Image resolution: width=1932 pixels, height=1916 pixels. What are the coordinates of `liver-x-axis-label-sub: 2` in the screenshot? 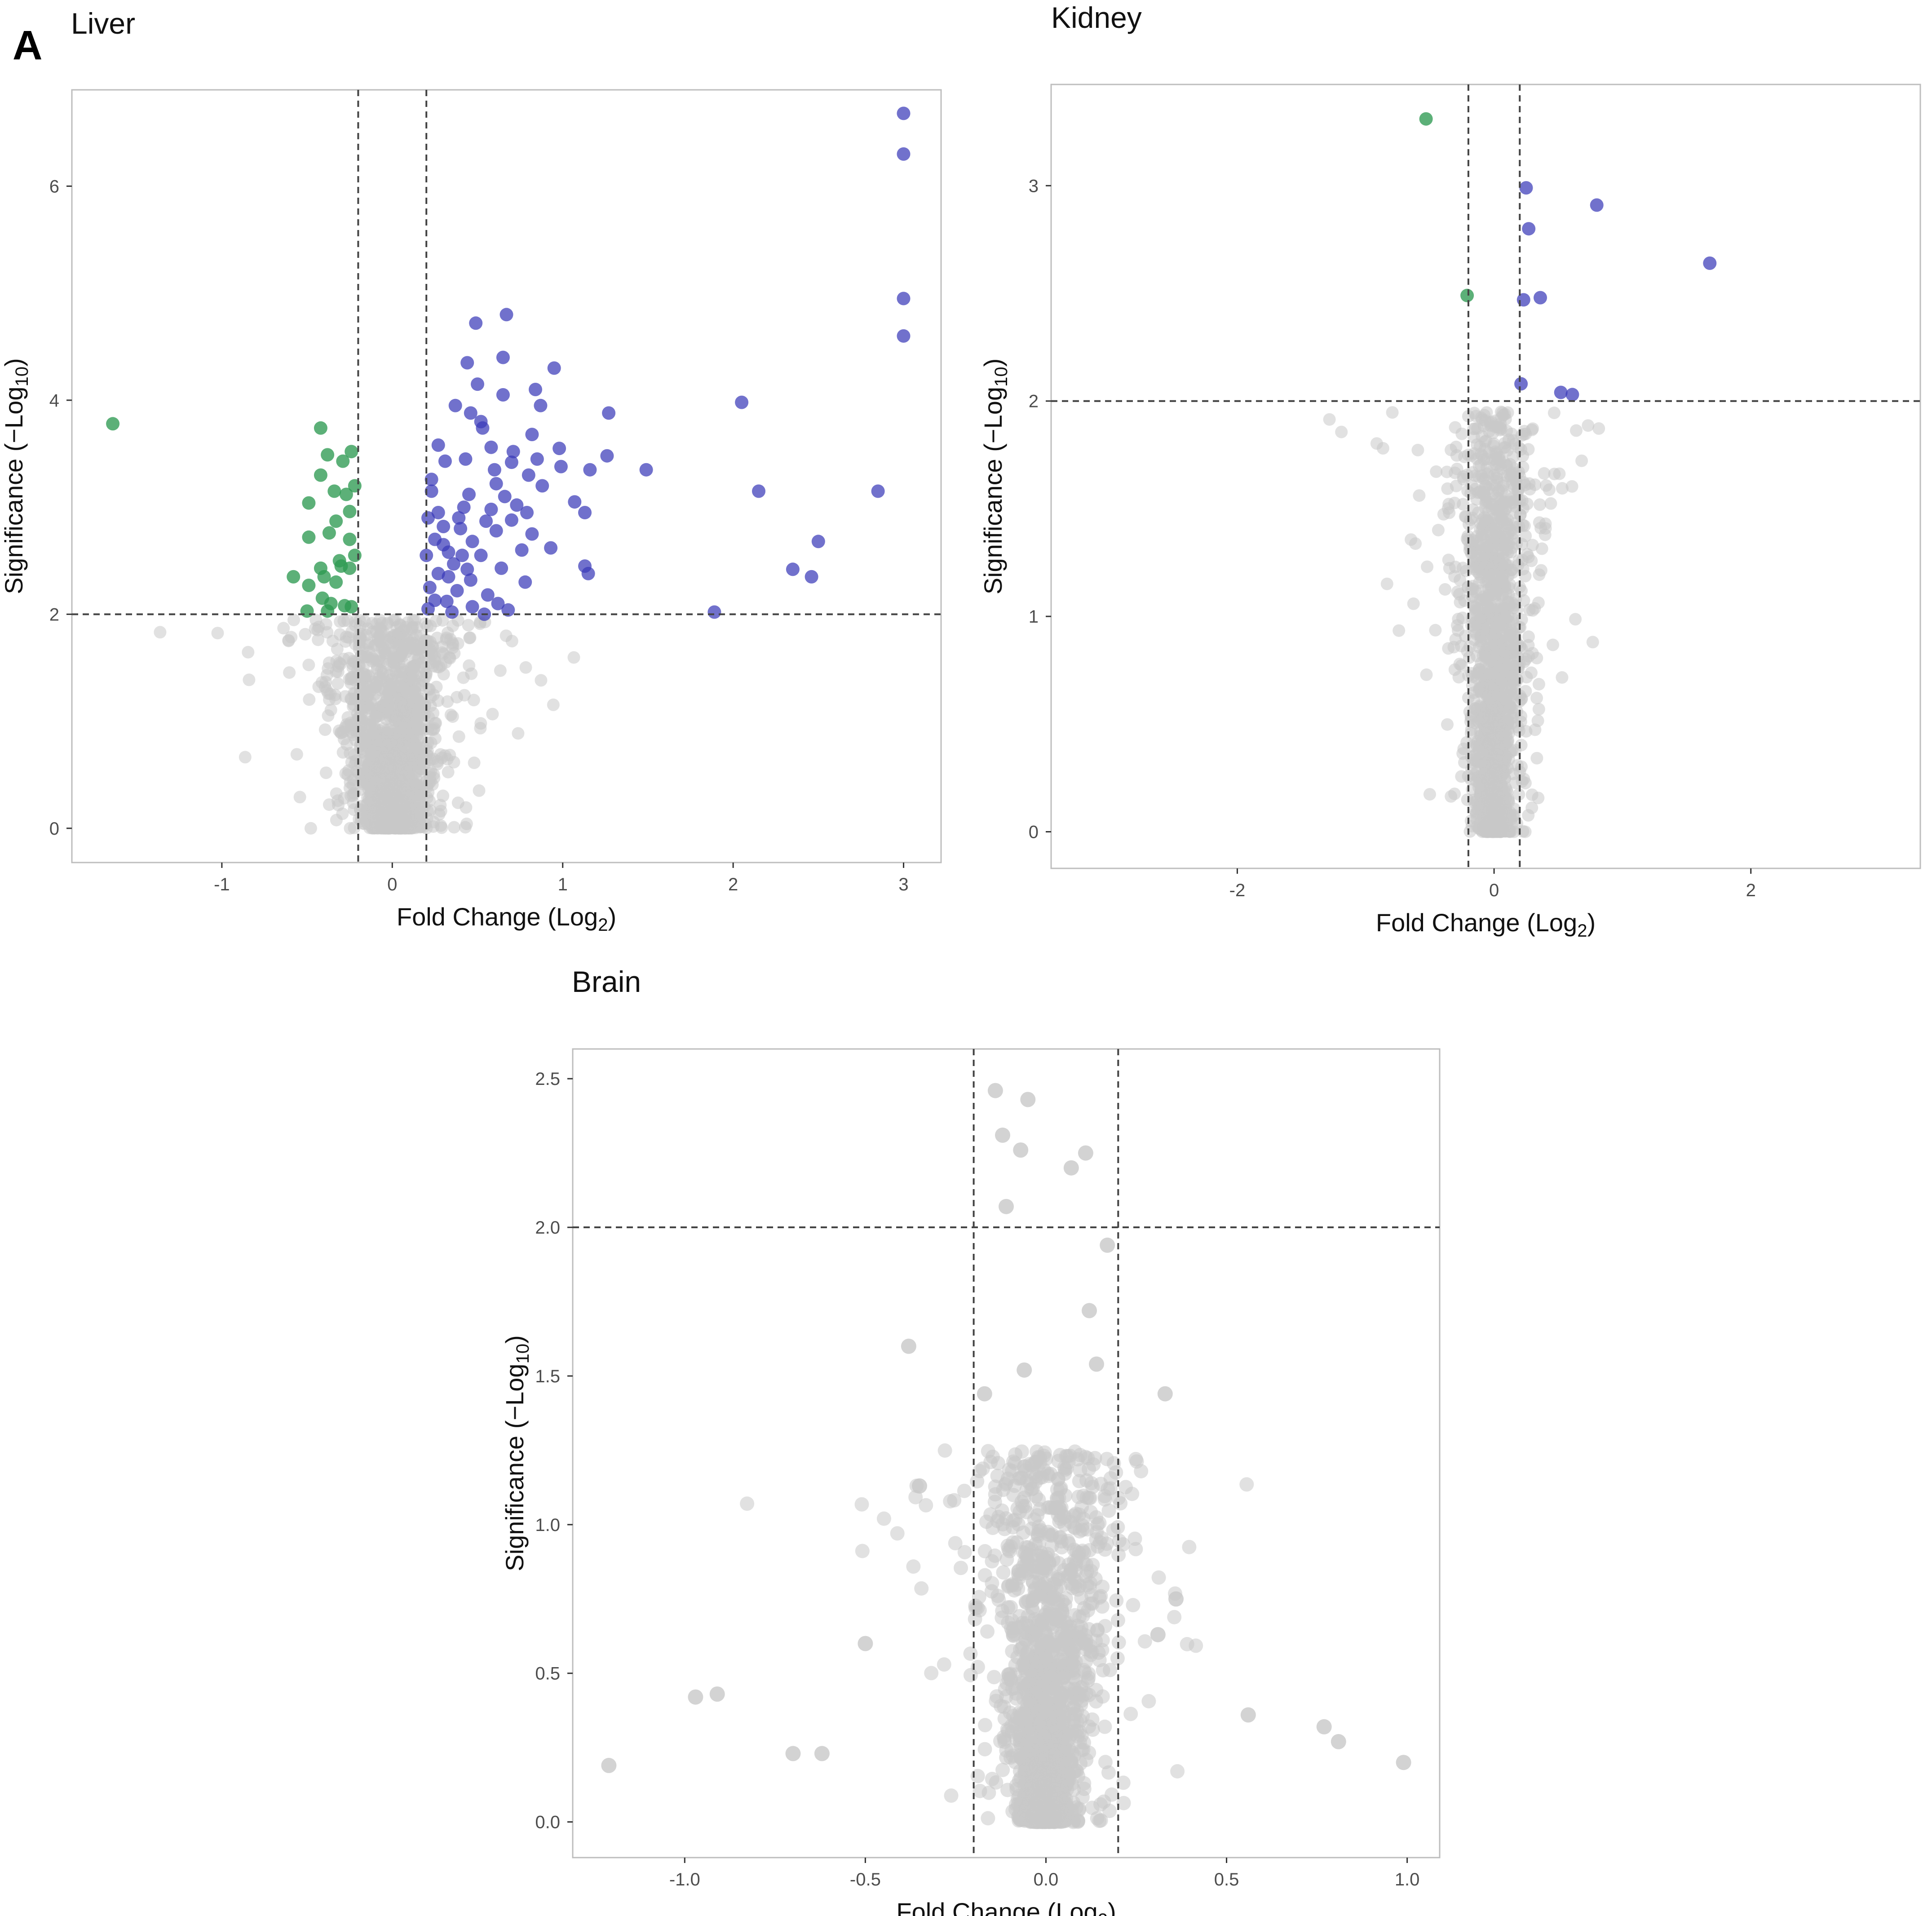 It's located at (603, 925).